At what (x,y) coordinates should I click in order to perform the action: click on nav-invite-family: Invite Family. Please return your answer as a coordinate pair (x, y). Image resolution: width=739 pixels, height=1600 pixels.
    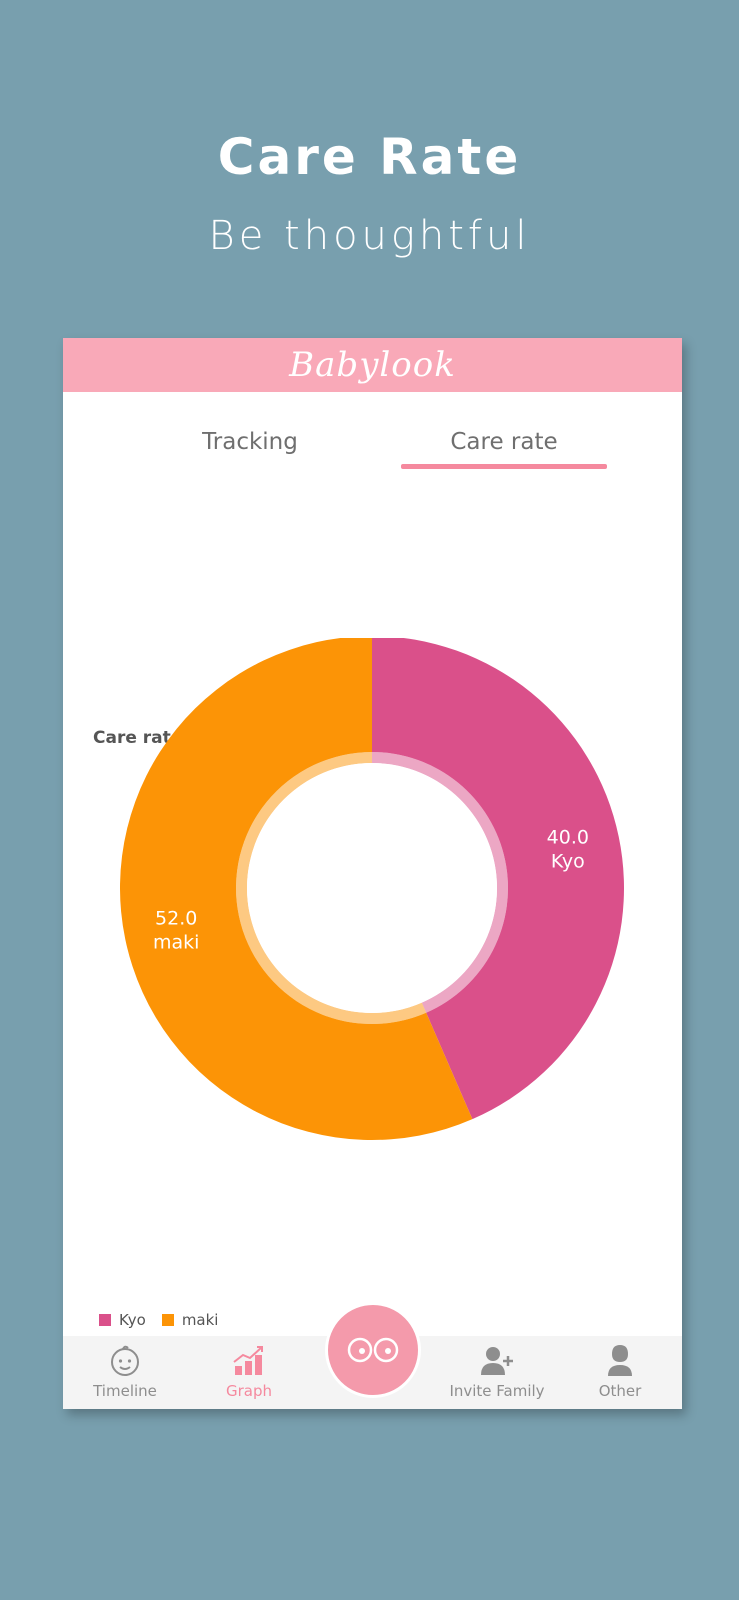
    Looking at the image, I should click on (497, 1372).